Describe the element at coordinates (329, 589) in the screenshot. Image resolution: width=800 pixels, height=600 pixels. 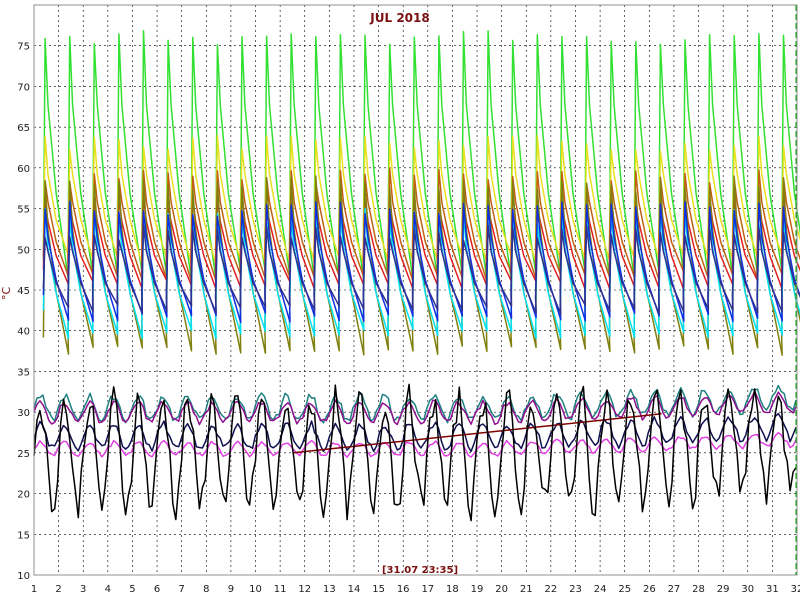
I see `x-tick-label: 13` at that location.